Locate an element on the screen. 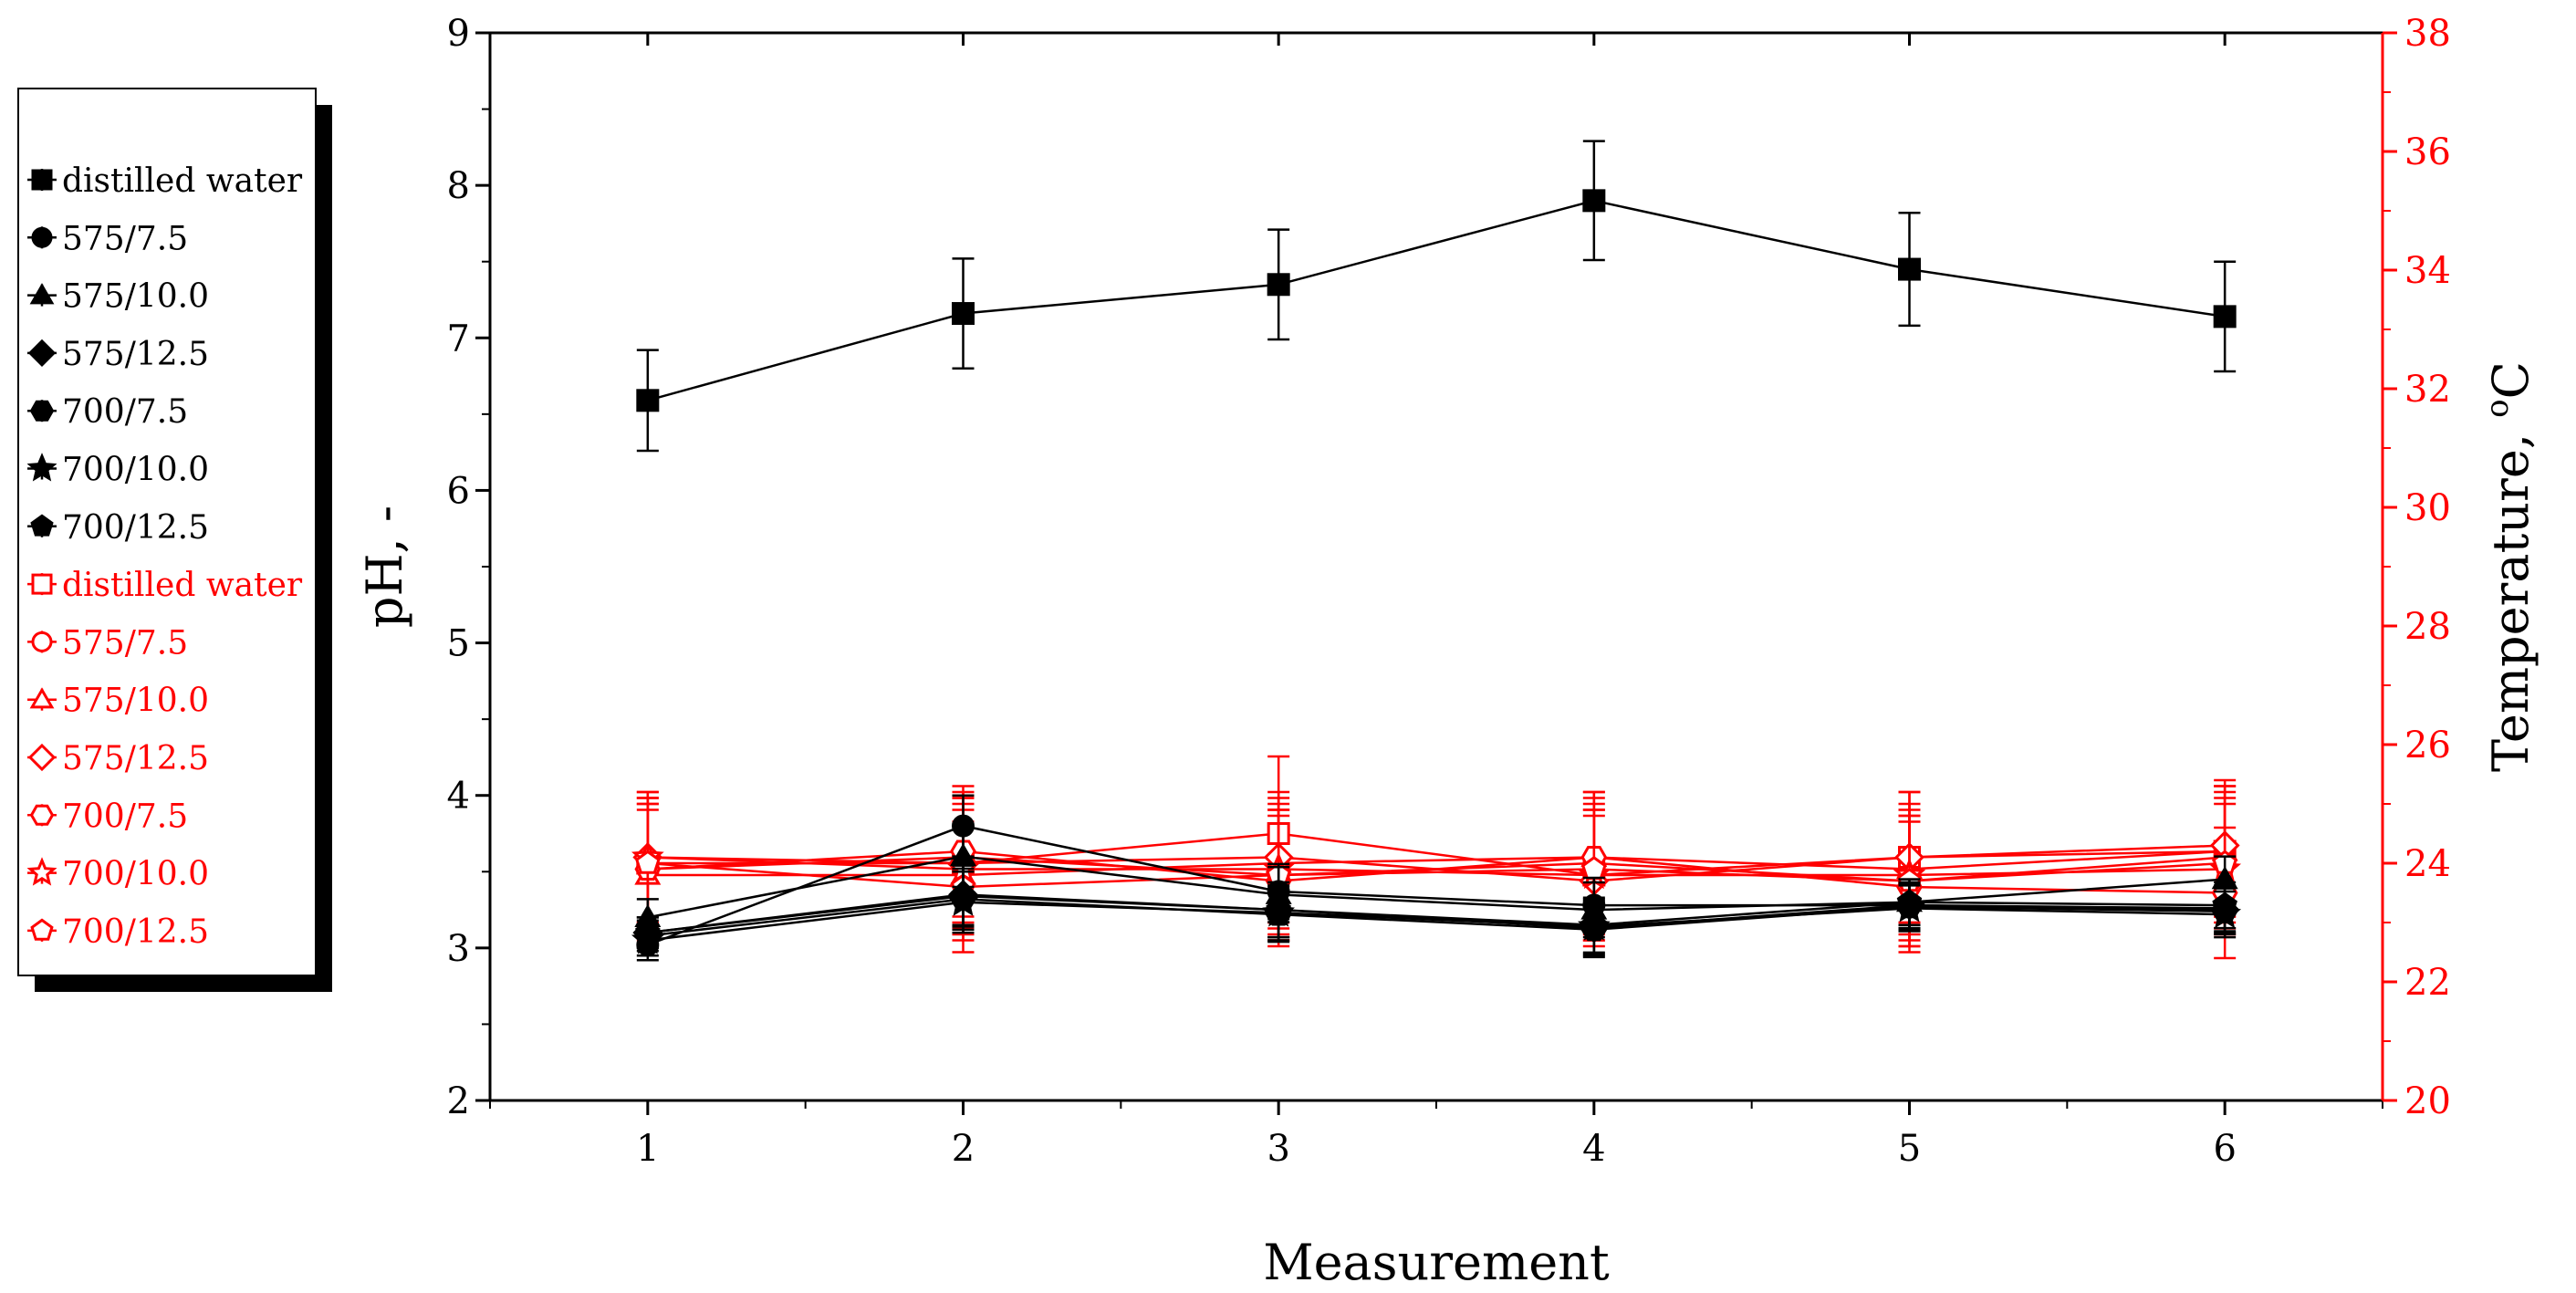 The height and width of the screenshot is (1293, 2576). y-left-tick-label: 5 is located at coordinates (458, 644).